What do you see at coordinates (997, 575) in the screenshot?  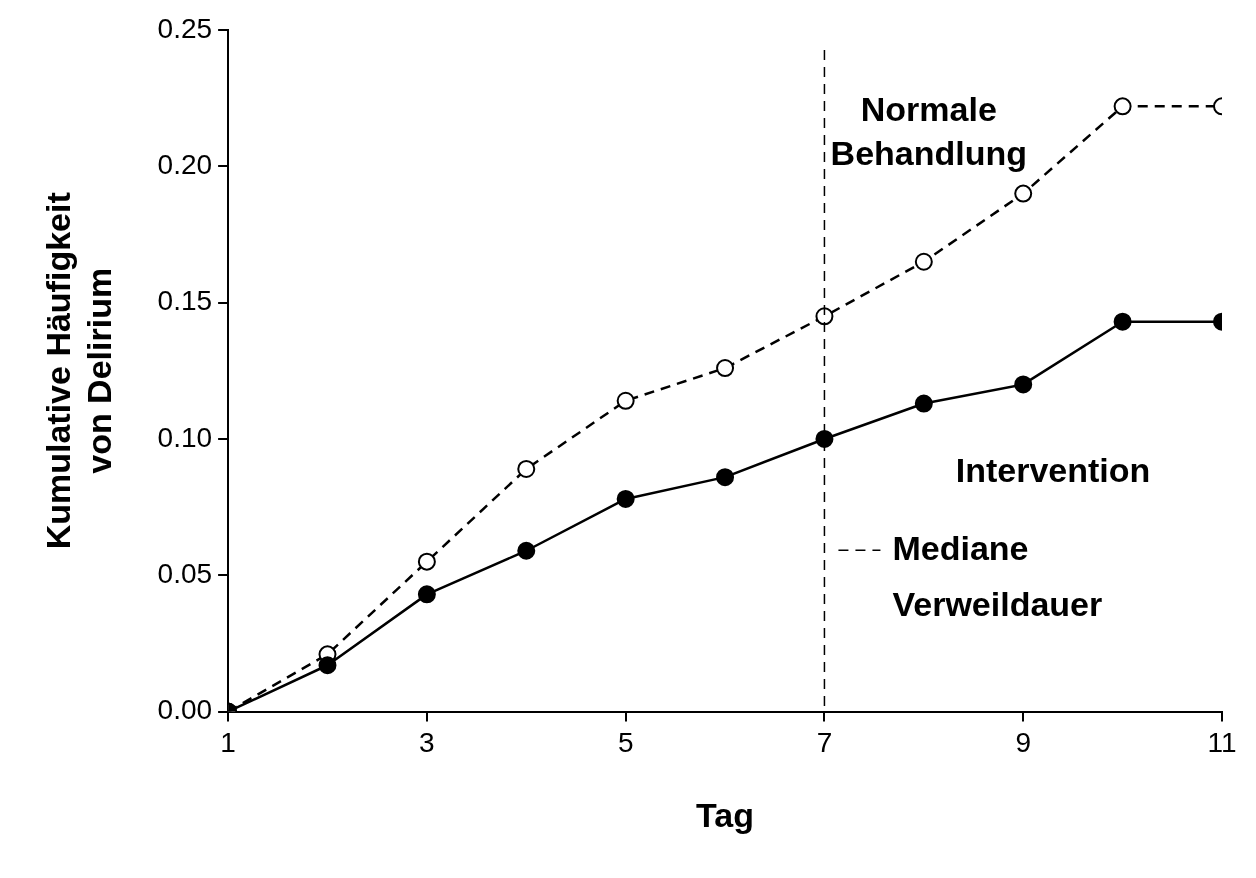 I see `ref-line-label: Mediane Verweildauer` at bounding box center [997, 575].